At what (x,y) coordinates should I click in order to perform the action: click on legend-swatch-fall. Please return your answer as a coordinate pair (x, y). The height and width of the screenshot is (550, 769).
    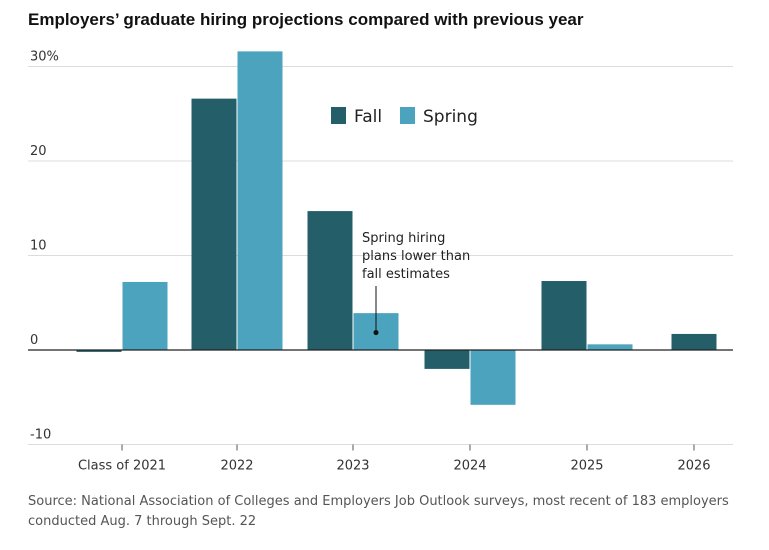
    Looking at the image, I should click on (338, 115).